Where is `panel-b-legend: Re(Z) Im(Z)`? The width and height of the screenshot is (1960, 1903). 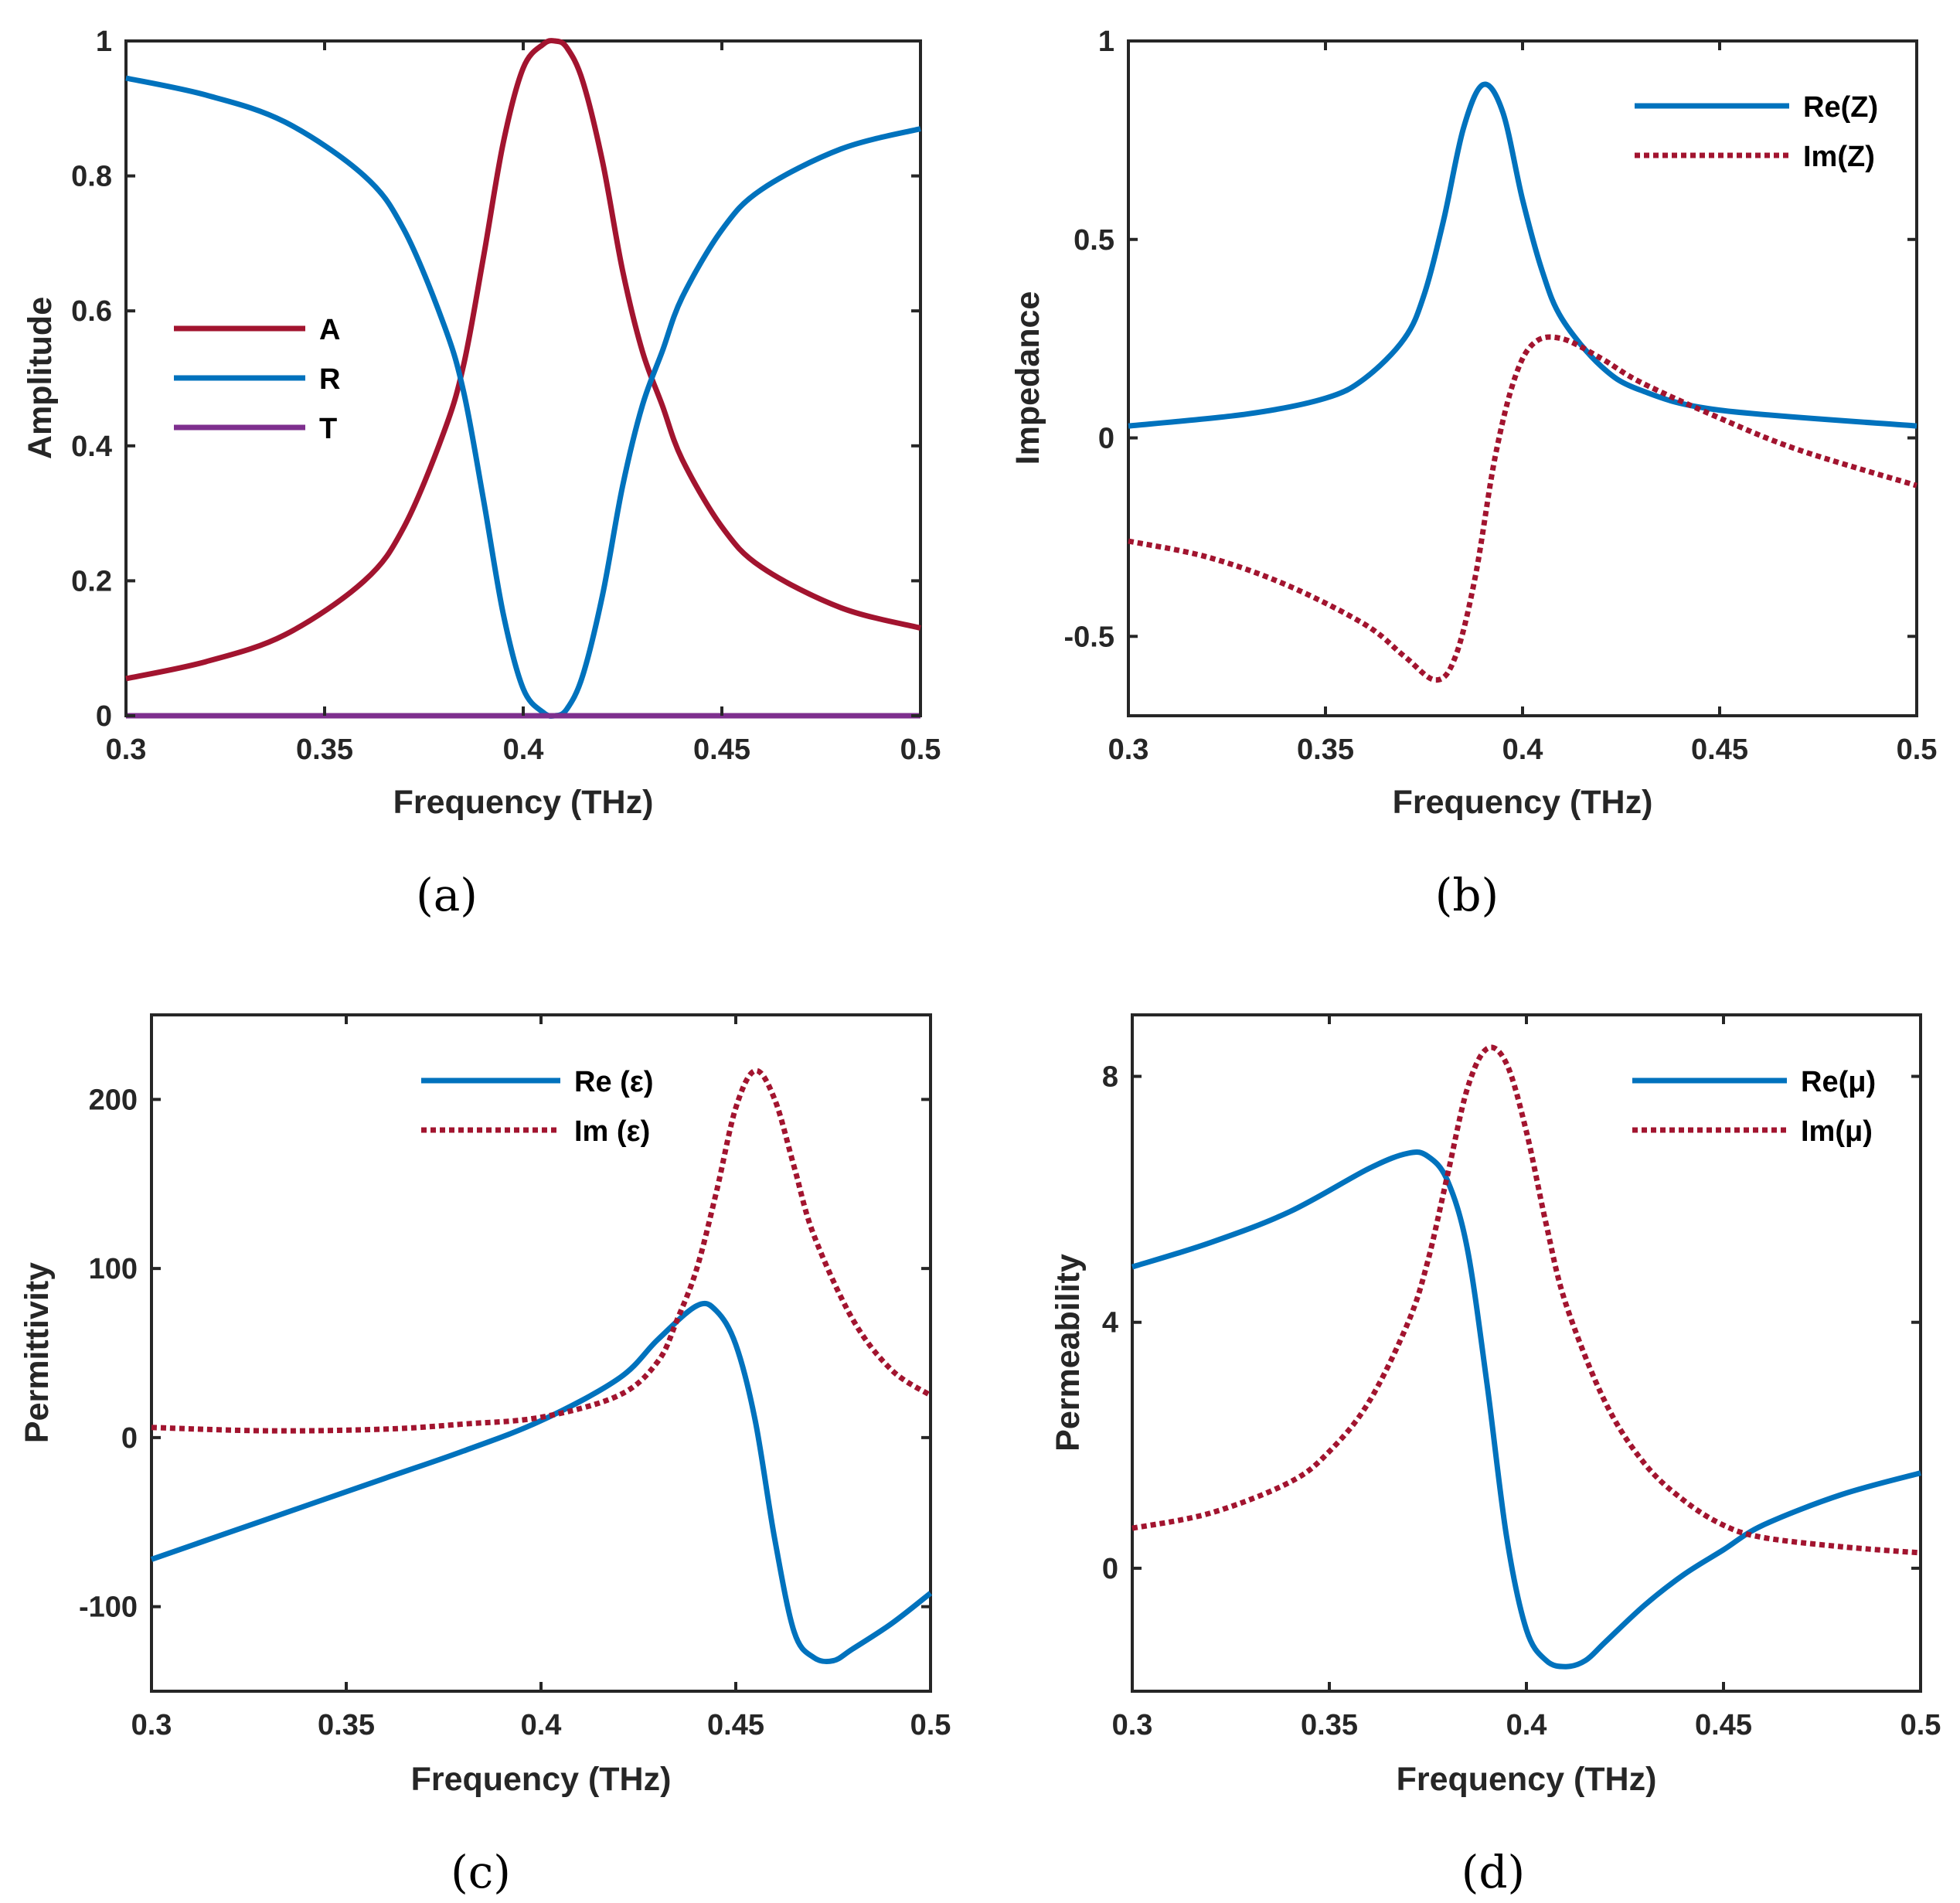
panel-b-legend: Re(Z) Im(Z) is located at coordinates (1756, 132).